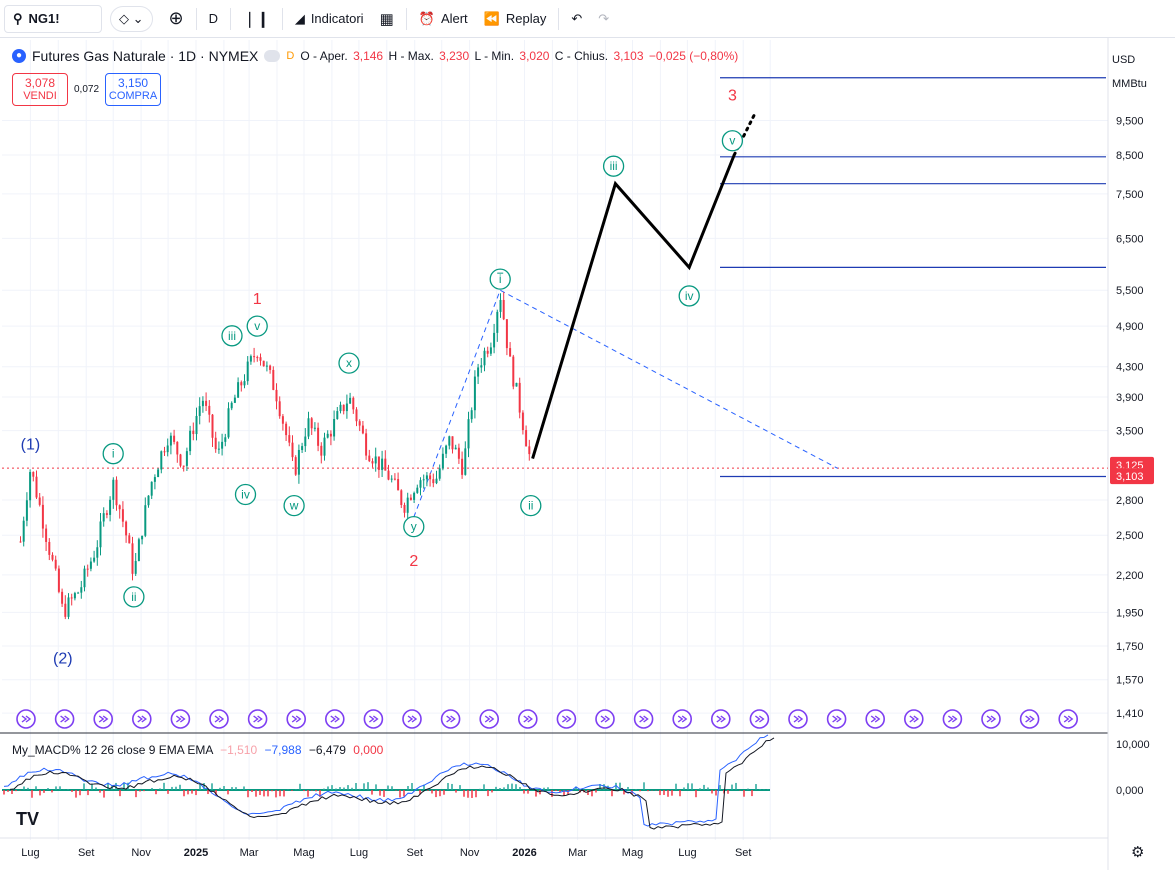 This screenshot has height=870, width=1175. Describe the element at coordinates (603, 18) in the screenshot. I see `redo-button: ↷` at that location.